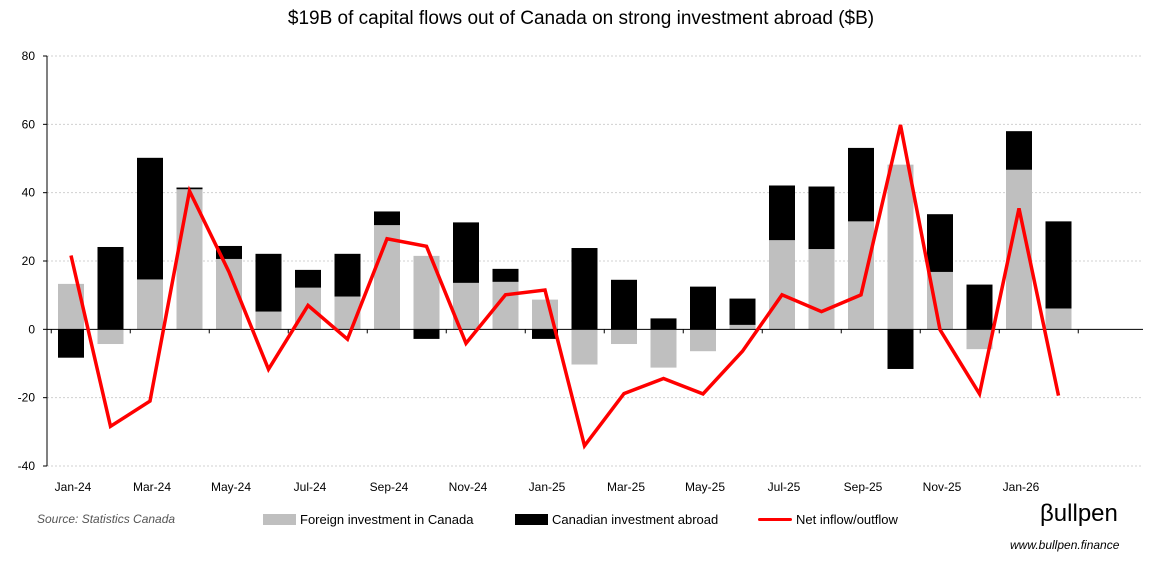  Describe the element at coordinates (279, 519) in the screenshot. I see `legend-swatch-foreign` at that location.